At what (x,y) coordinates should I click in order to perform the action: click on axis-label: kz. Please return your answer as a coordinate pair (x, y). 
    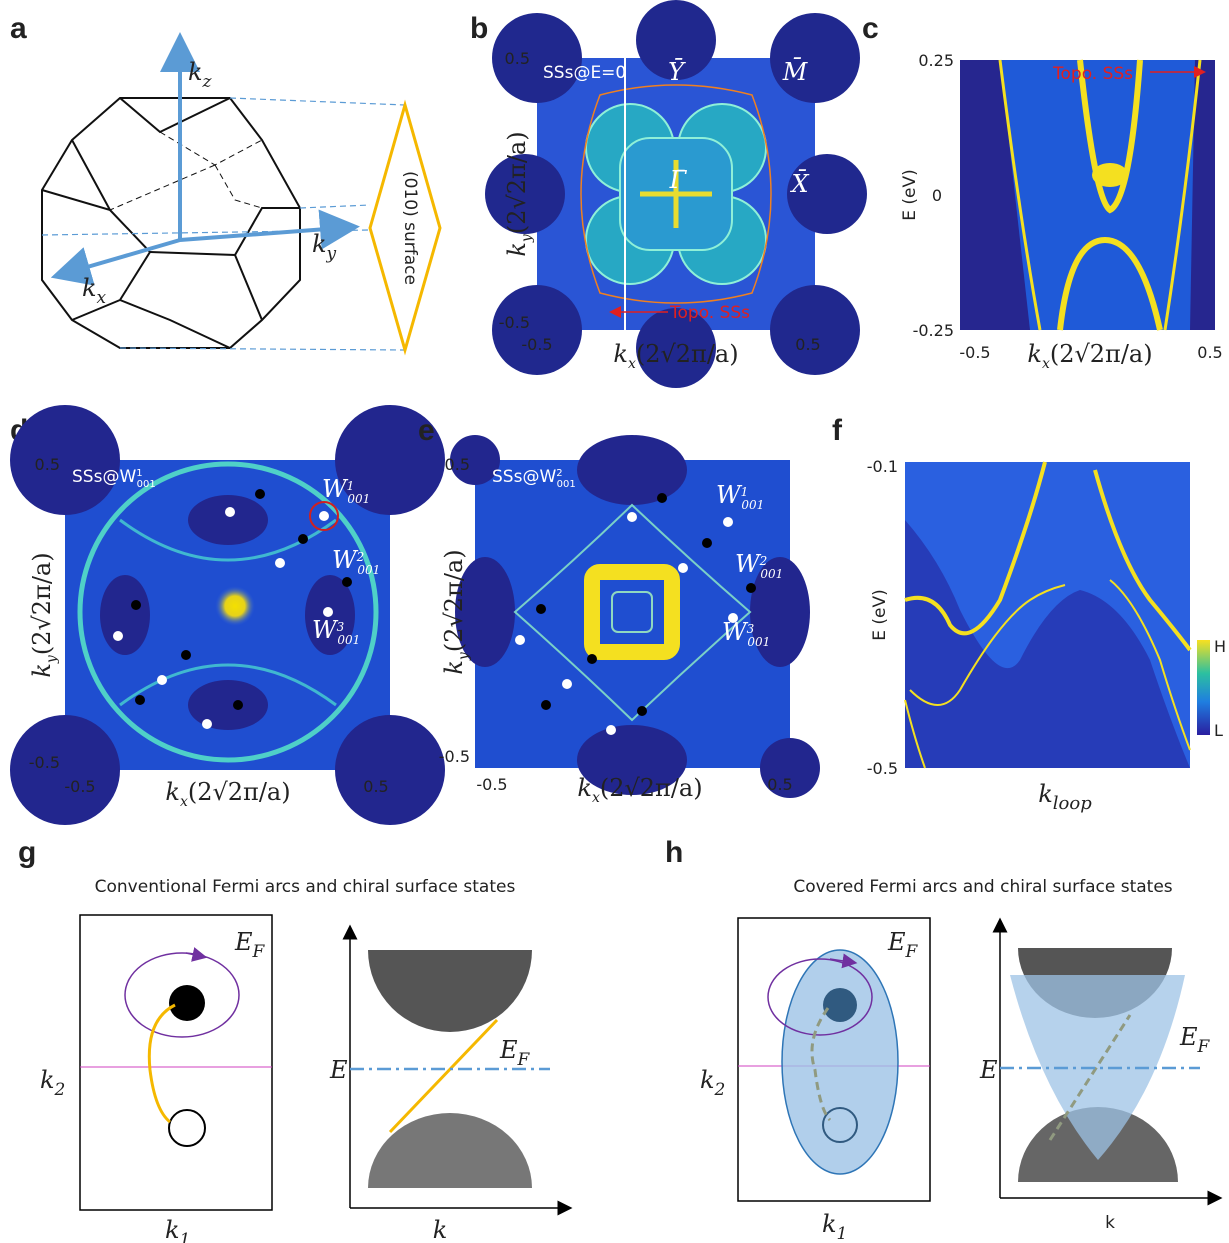
    Looking at the image, I should click on (200, 75).